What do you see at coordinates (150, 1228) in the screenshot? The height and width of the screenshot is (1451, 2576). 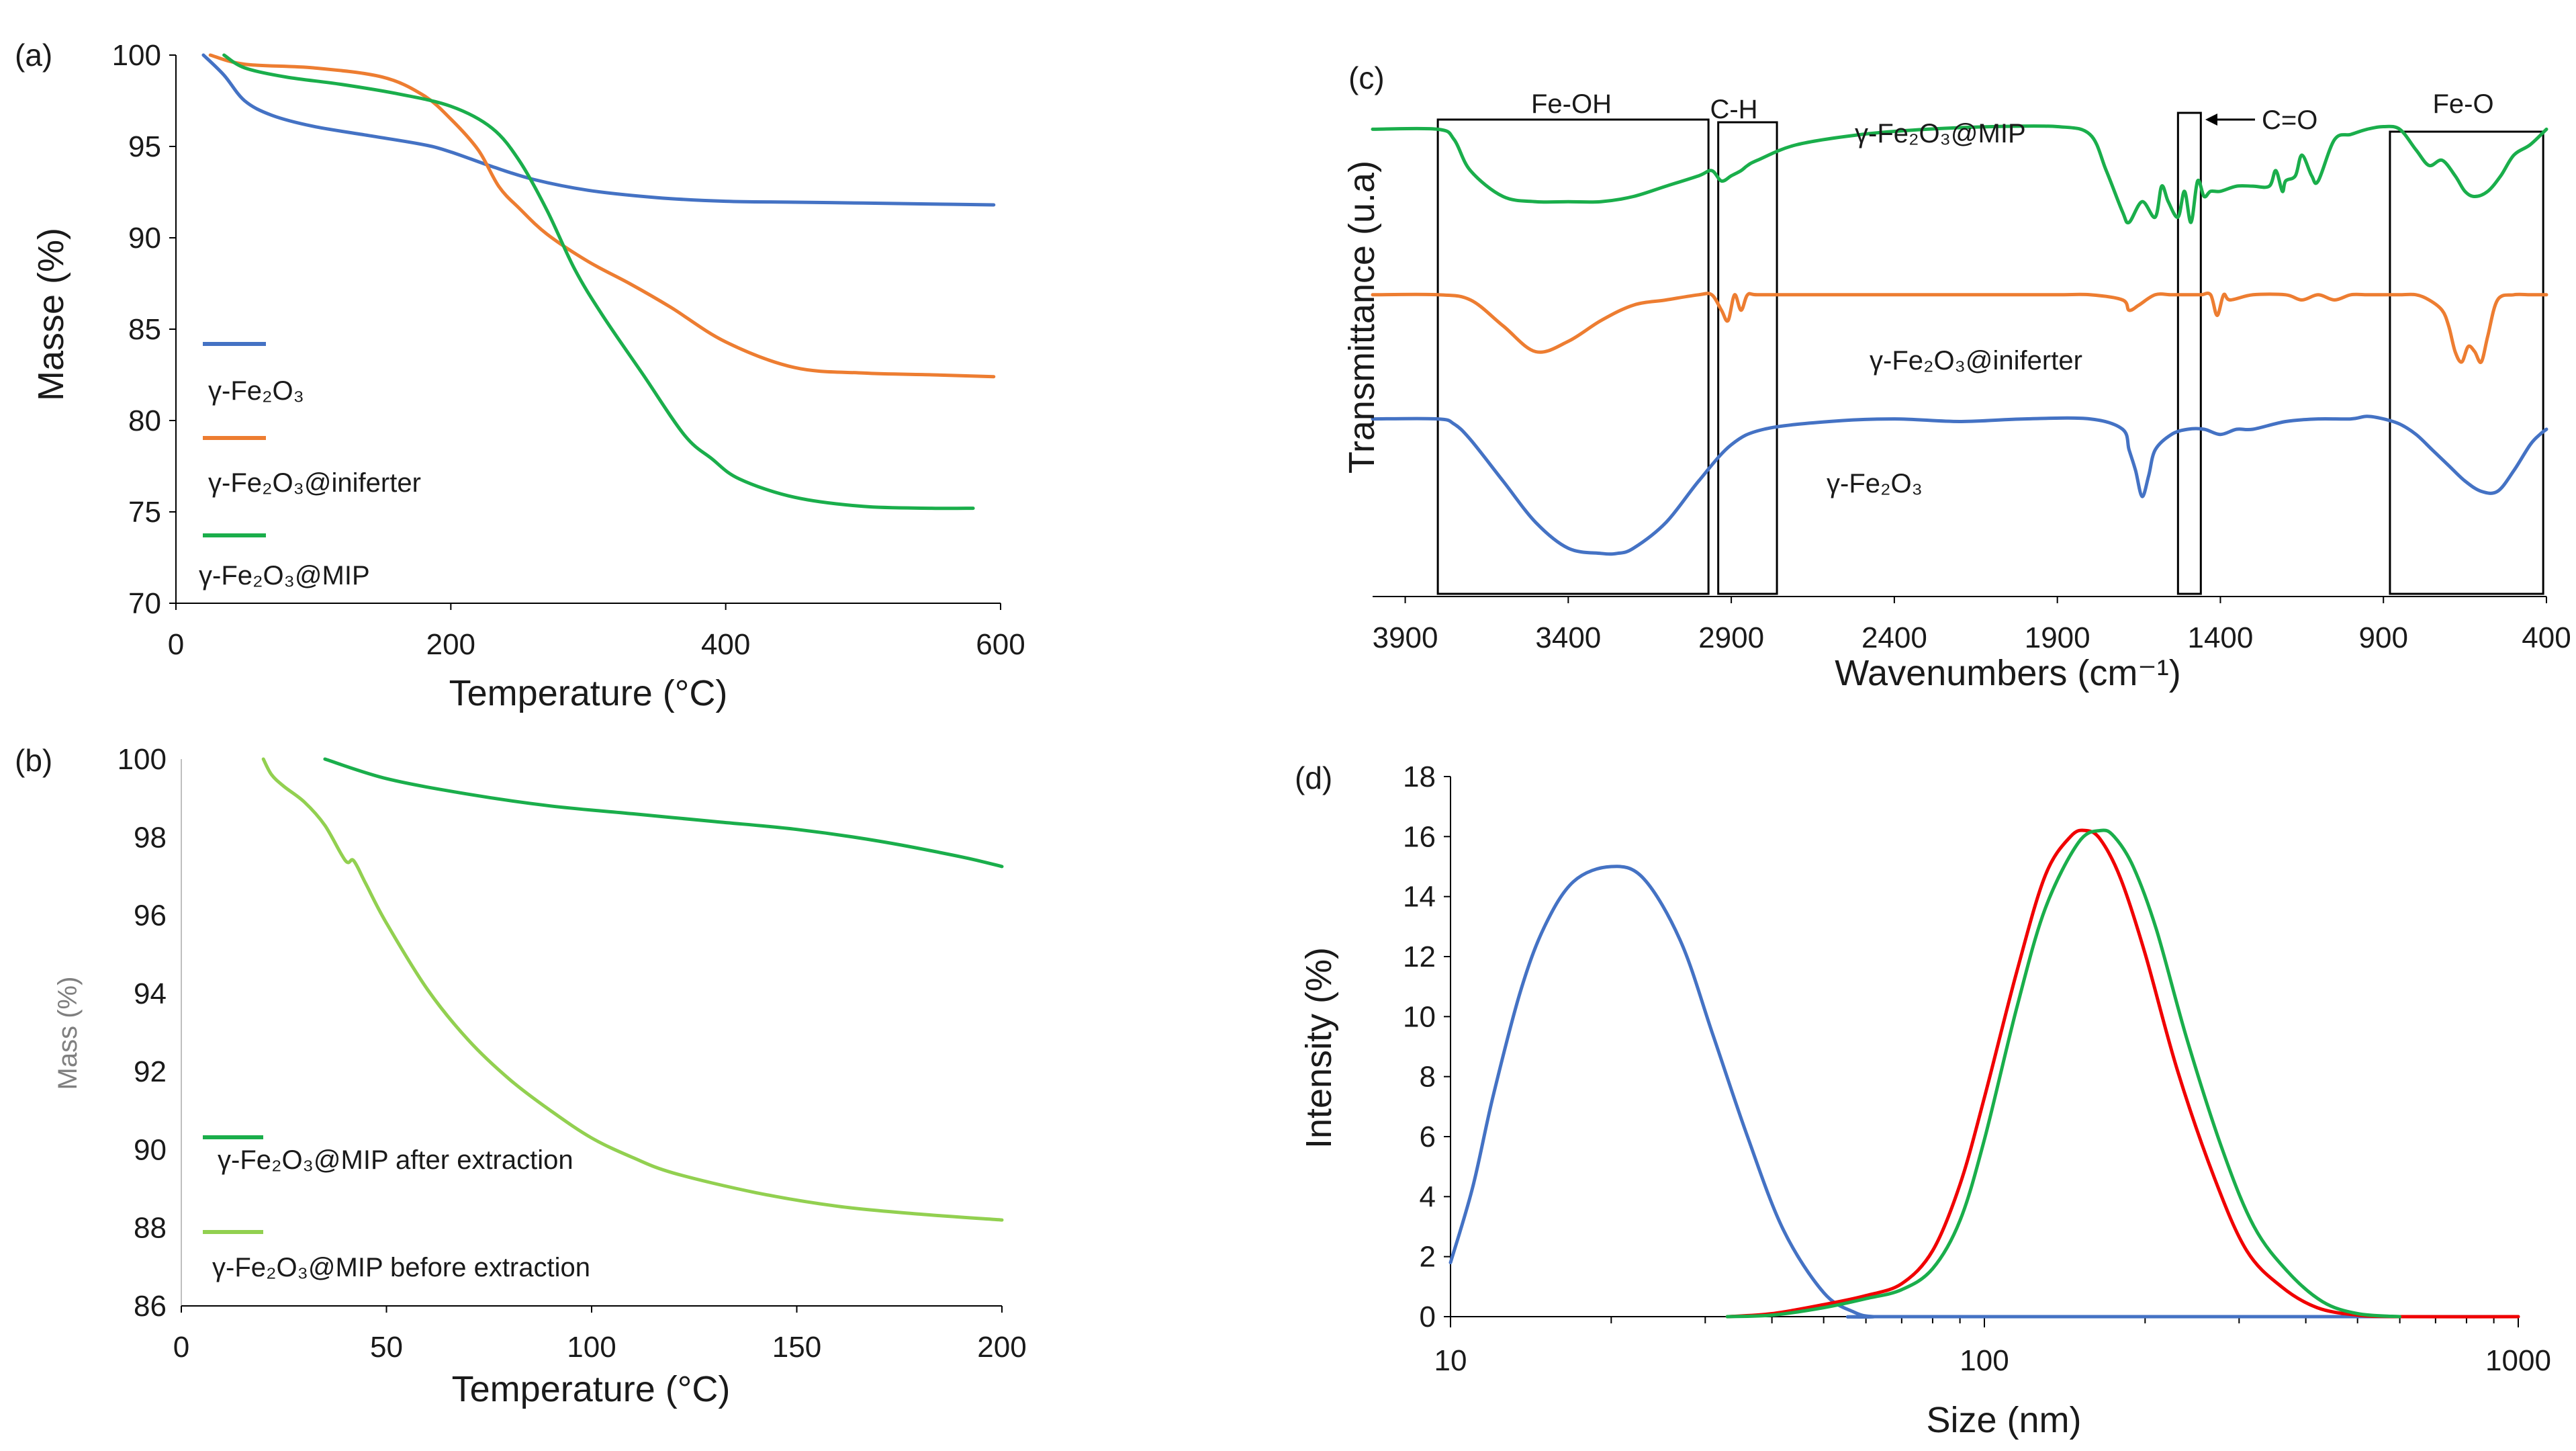 I see `b-y-tick-label: 88` at bounding box center [150, 1228].